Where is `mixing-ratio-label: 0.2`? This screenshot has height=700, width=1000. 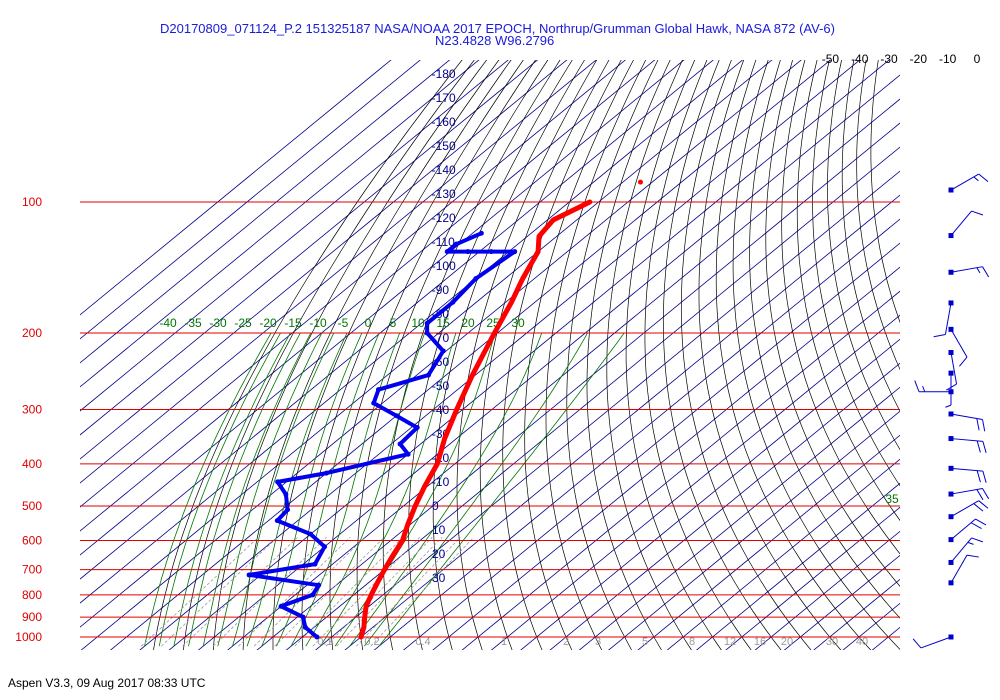 mixing-ratio-label: 0.2 is located at coordinates (371, 642).